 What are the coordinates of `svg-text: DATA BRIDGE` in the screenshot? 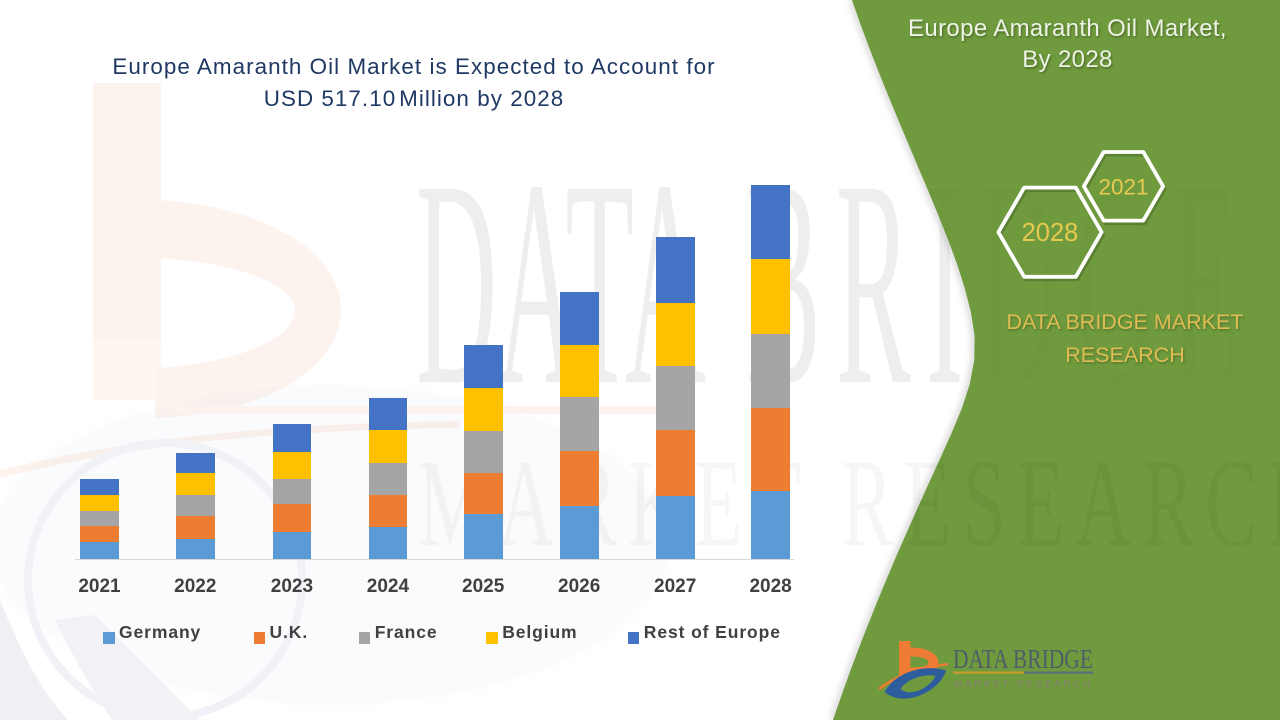 It's located at (1023, 659).